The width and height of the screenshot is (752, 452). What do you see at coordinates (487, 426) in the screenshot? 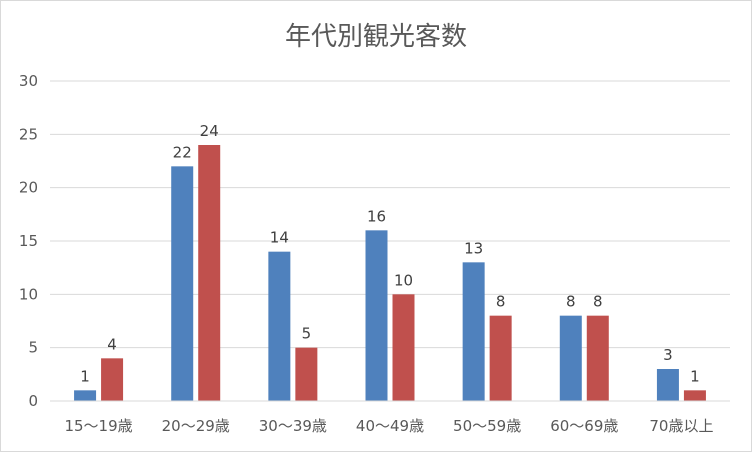
I see `x-tick-label: 50〜59歳` at bounding box center [487, 426].